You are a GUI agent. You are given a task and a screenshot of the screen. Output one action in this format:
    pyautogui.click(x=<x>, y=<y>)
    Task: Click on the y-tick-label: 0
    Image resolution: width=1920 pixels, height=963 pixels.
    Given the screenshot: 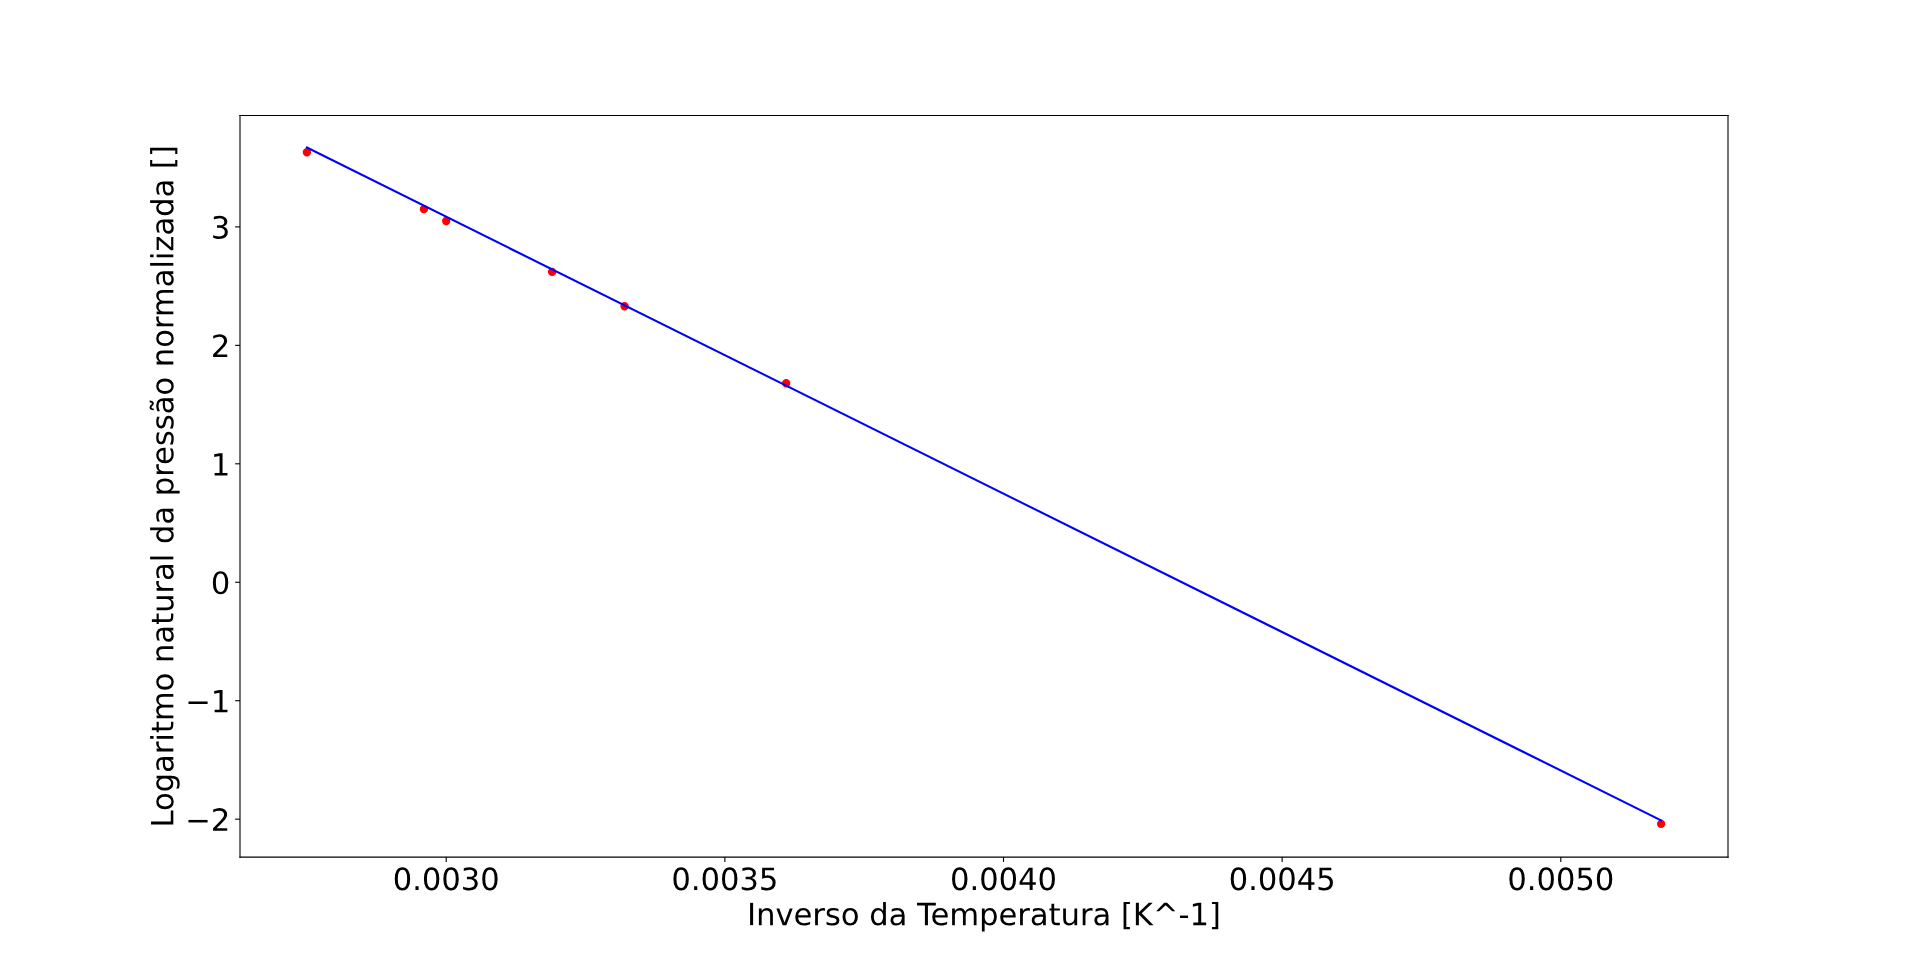 What is the action you would take?
    pyautogui.click(x=220, y=583)
    